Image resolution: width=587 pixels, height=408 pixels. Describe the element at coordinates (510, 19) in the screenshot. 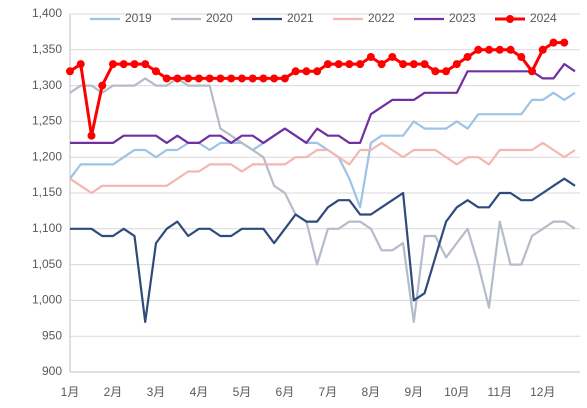

I see `legend-marker` at that location.